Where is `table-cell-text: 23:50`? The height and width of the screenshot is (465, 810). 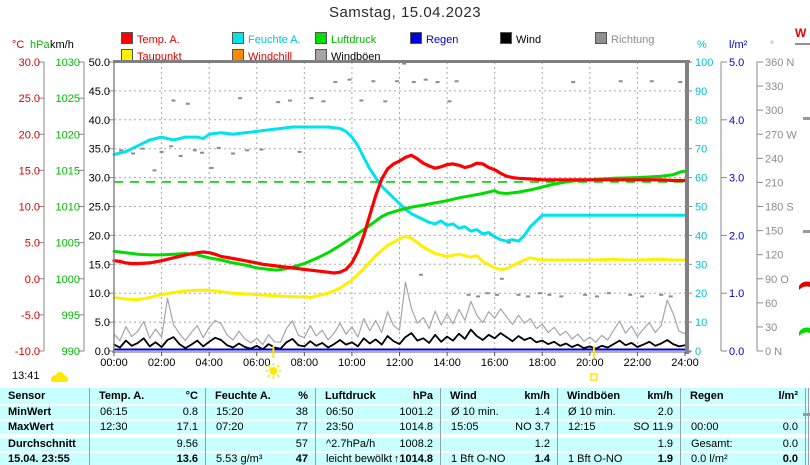
table-cell-text: 23:50 is located at coordinates (340, 427).